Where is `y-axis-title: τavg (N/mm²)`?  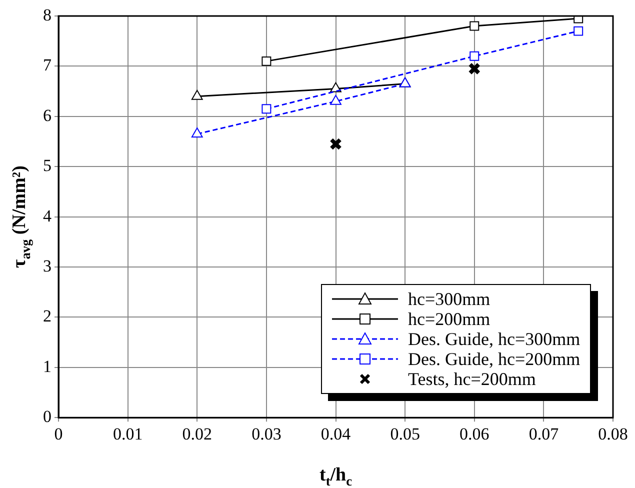
y-axis-title: τavg (N/mm²) is located at coordinates (21, 217).